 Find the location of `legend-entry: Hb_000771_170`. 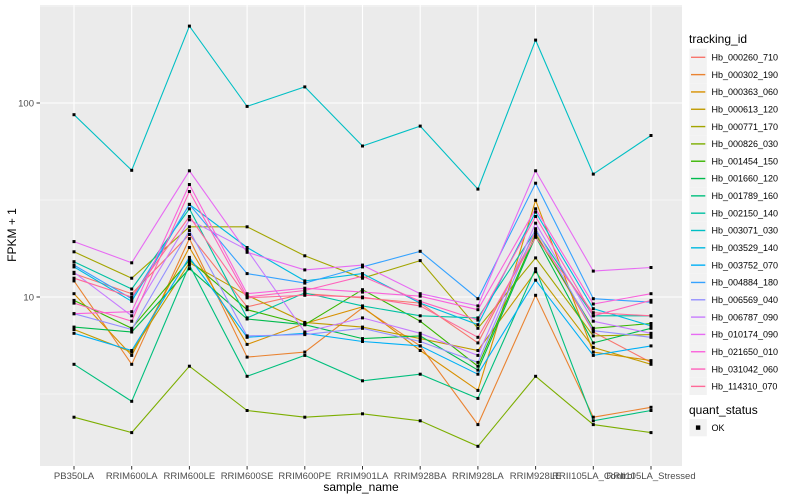

legend-entry: Hb_000771_170 is located at coordinates (733, 126).